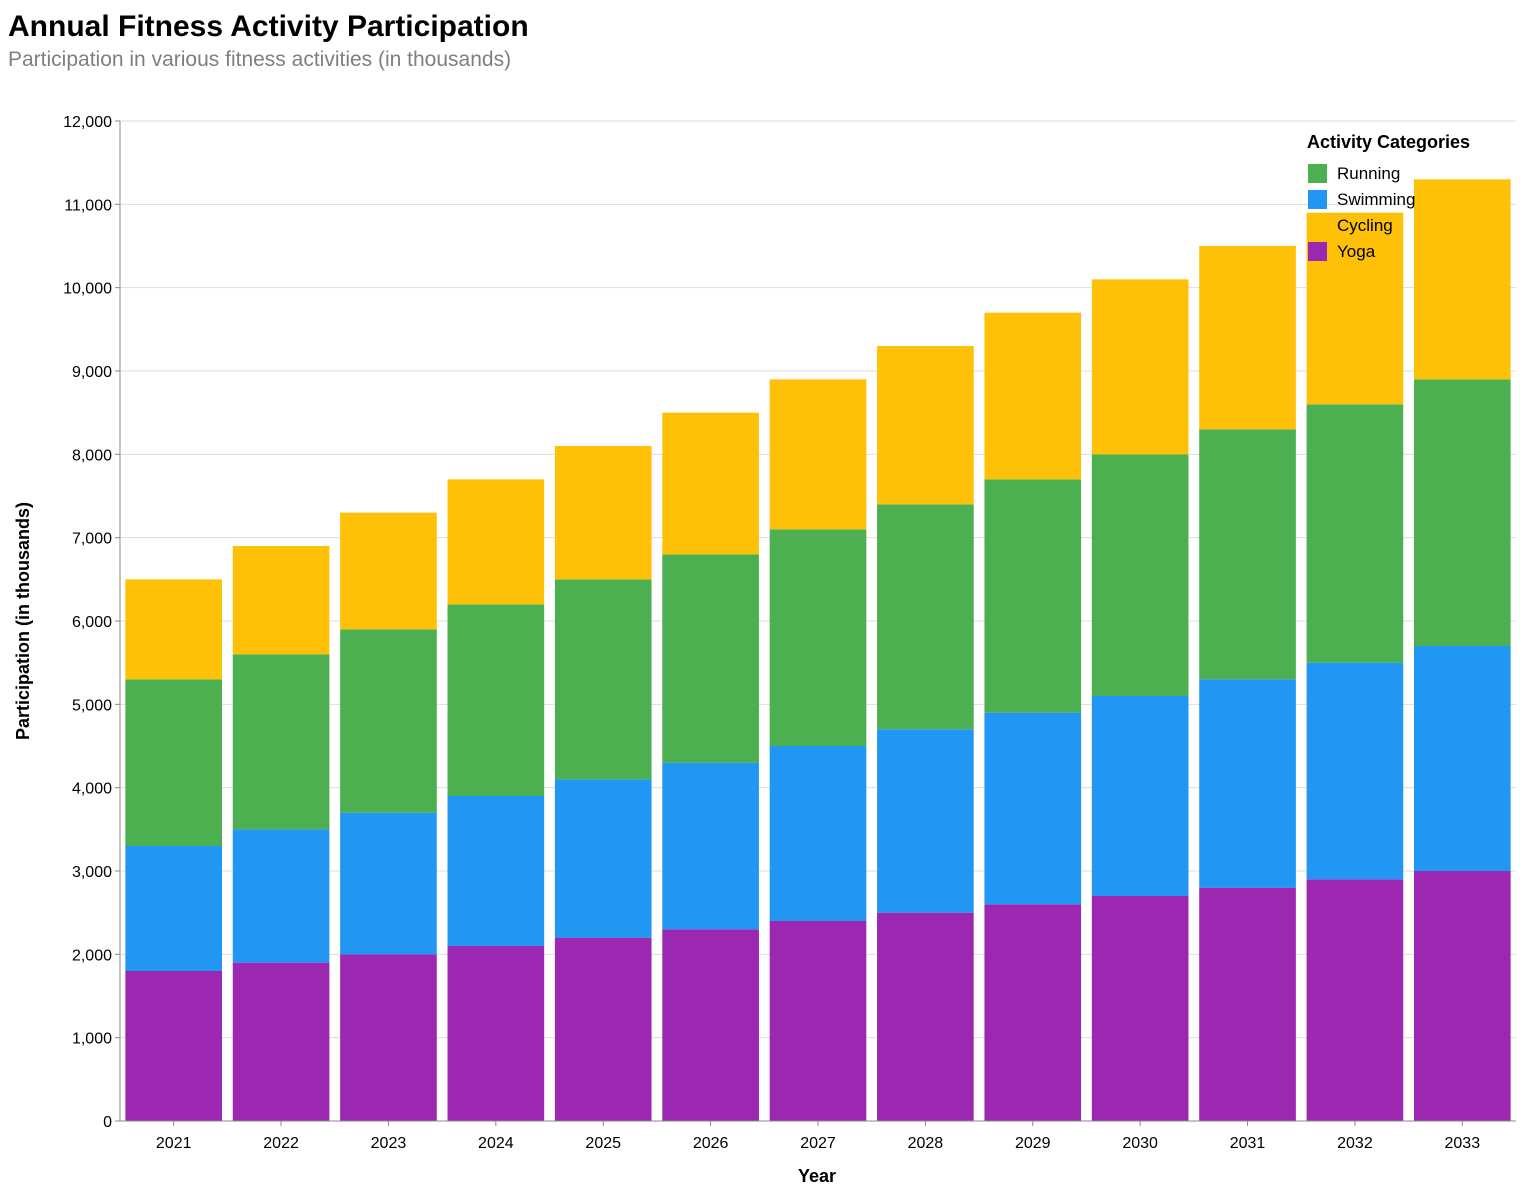 The image size is (1526, 1199). What do you see at coordinates (174, 908) in the screenshot?
I see `bar-swimming-2021` at bounding box center [174, 908].